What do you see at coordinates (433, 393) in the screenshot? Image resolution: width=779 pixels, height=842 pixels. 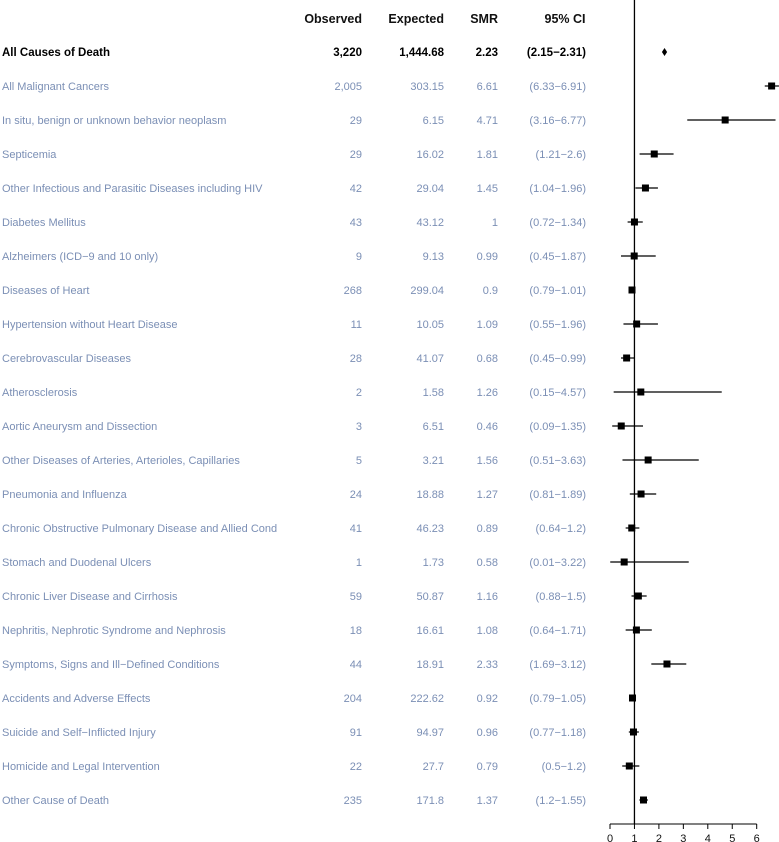 I see `row-expected: 1.58` at bounding box center [433, 393].